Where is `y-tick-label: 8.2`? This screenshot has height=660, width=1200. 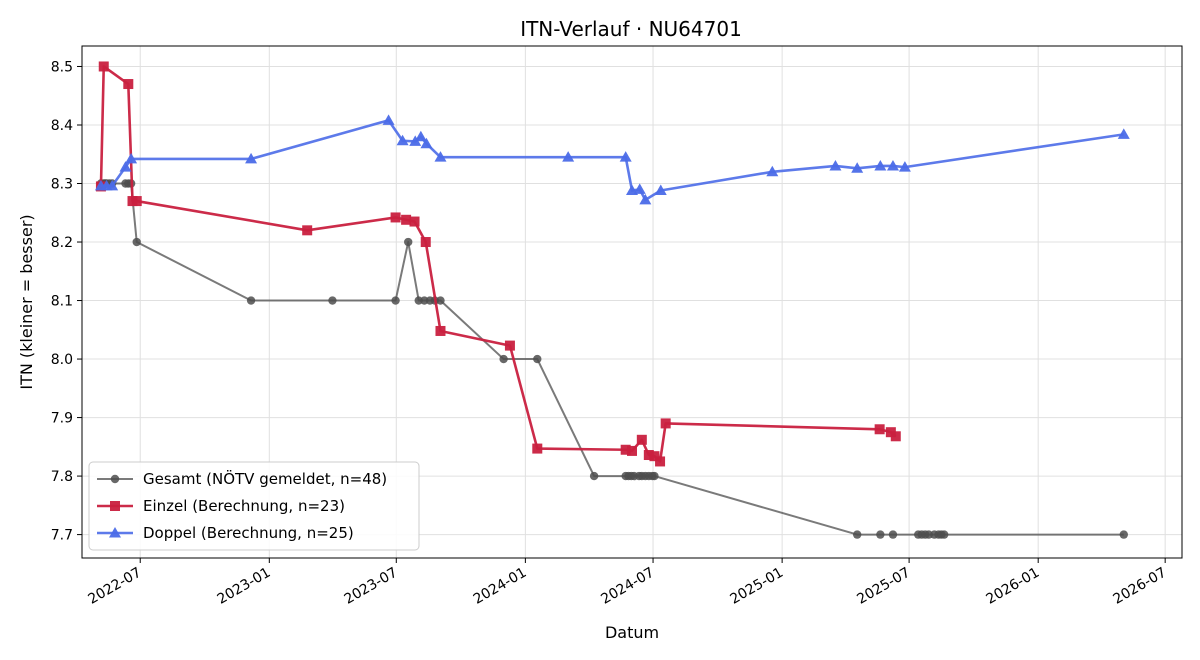
y-tick-label: 8.2 is located at coordinates (62, 243).